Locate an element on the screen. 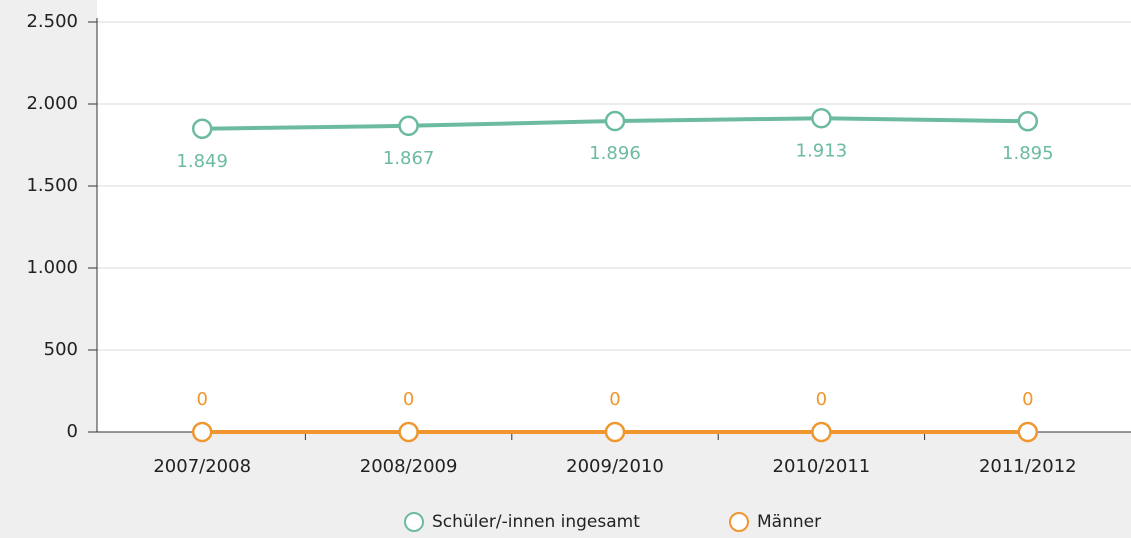 The image size is (1131, 538). data-label: 1.895 is located at coordinates (1028, 153).